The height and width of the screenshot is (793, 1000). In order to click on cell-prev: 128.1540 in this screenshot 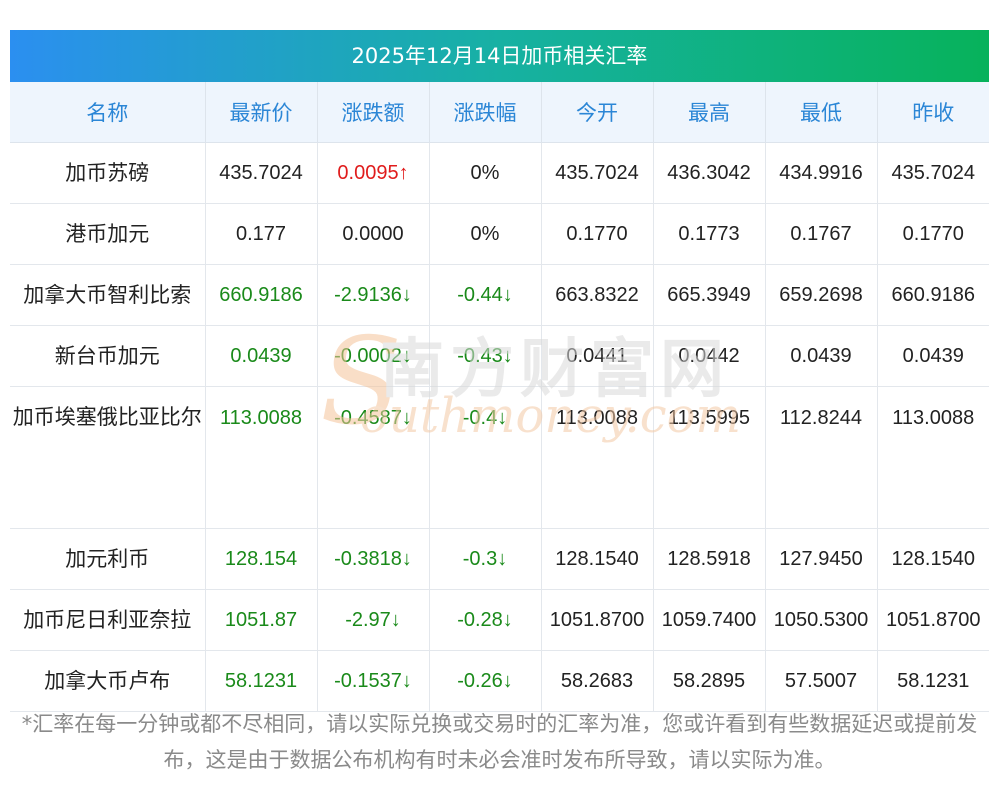, I will do `click(933, 559)`.